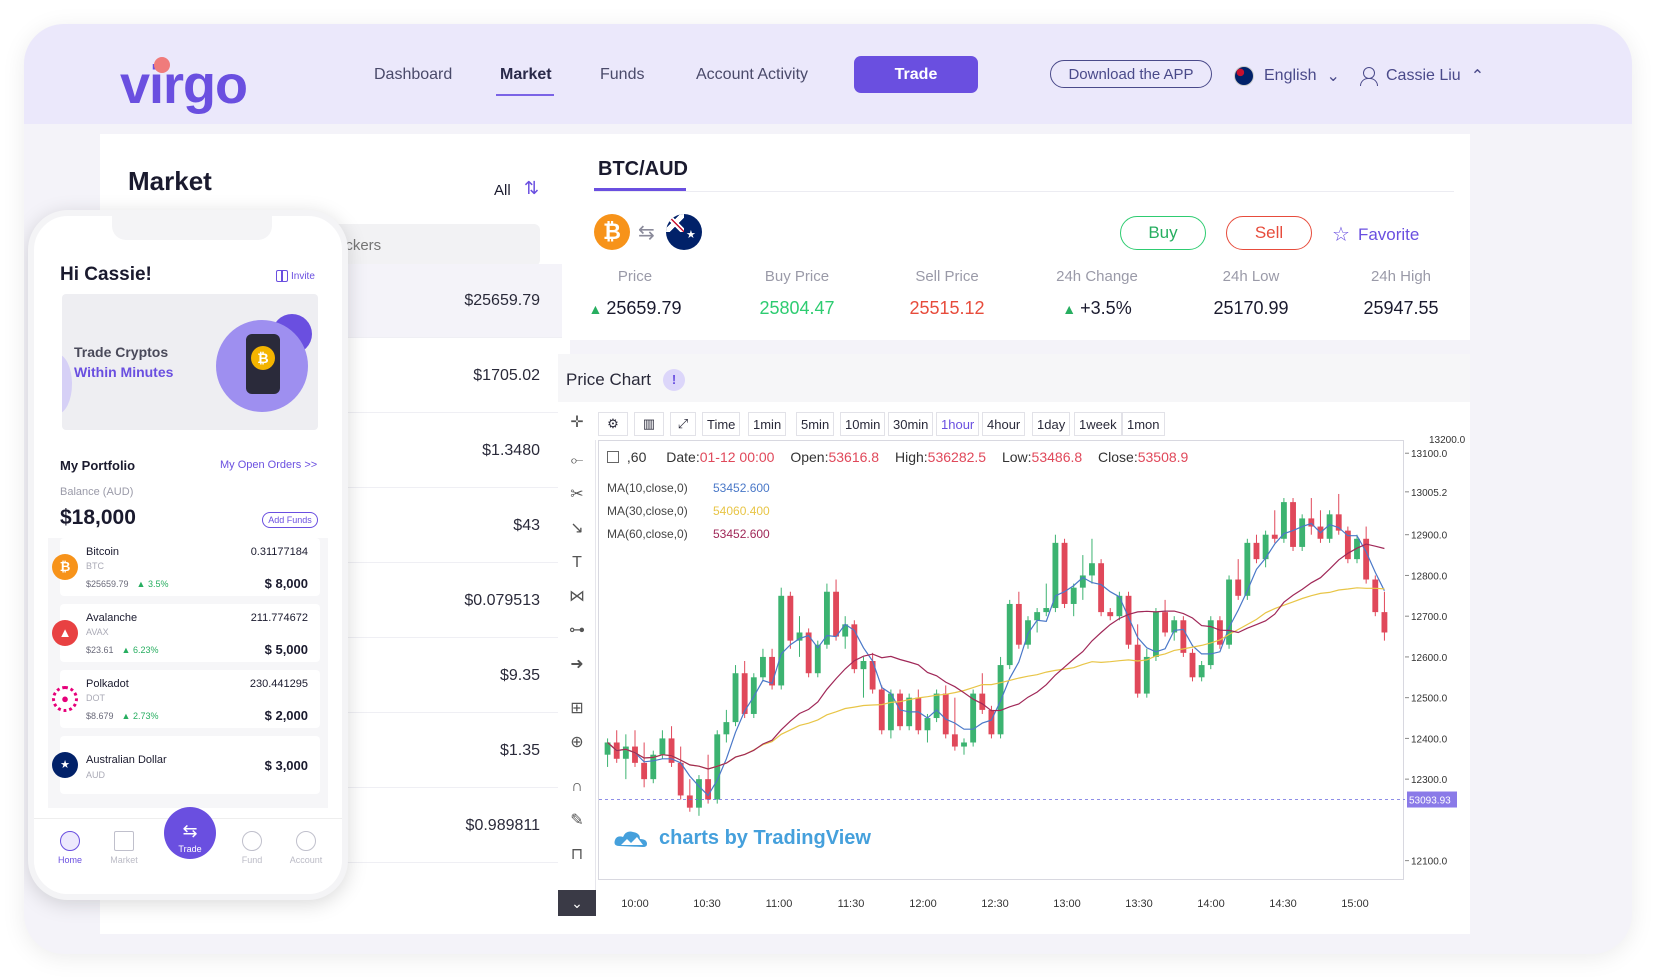  I want to click on user-menu: Cassie Liu ⌃, so click(1422, 76).